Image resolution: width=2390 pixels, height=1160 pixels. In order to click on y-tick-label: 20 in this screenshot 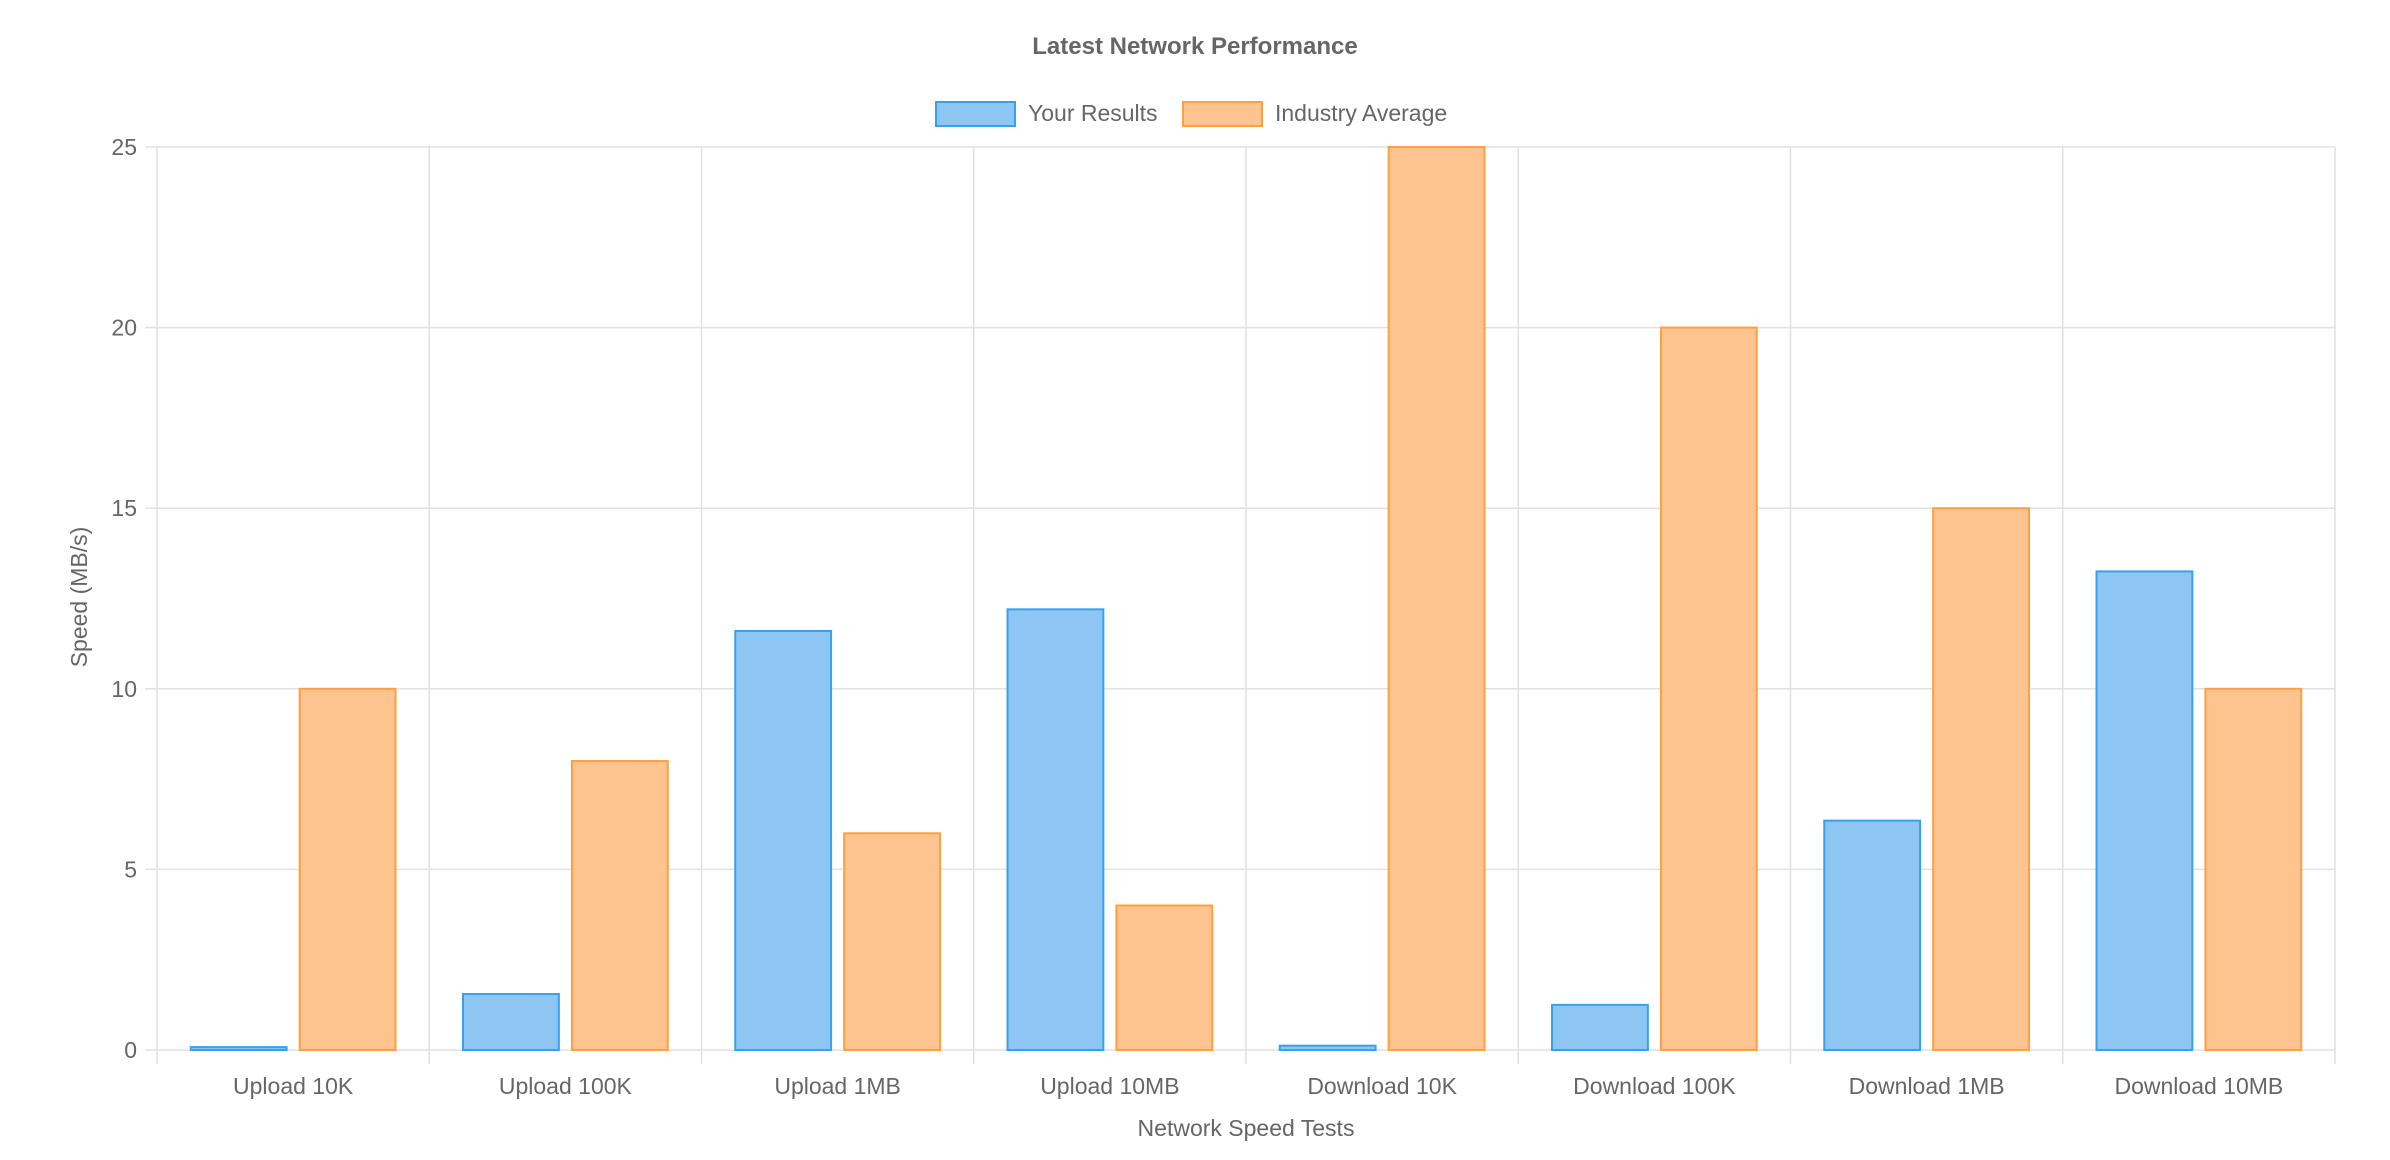, I will do `click(124, 328)`.